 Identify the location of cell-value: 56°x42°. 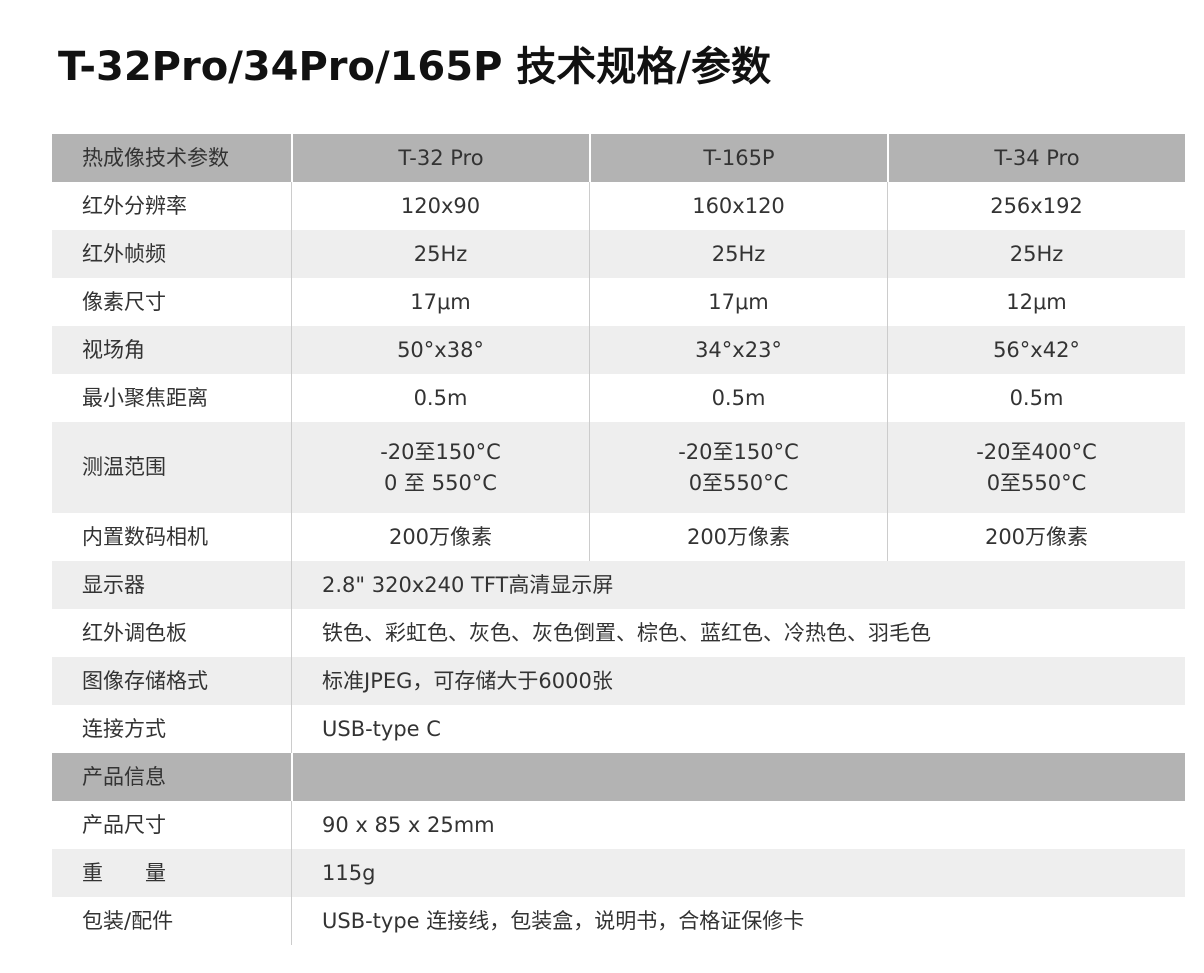
(1036, 350).